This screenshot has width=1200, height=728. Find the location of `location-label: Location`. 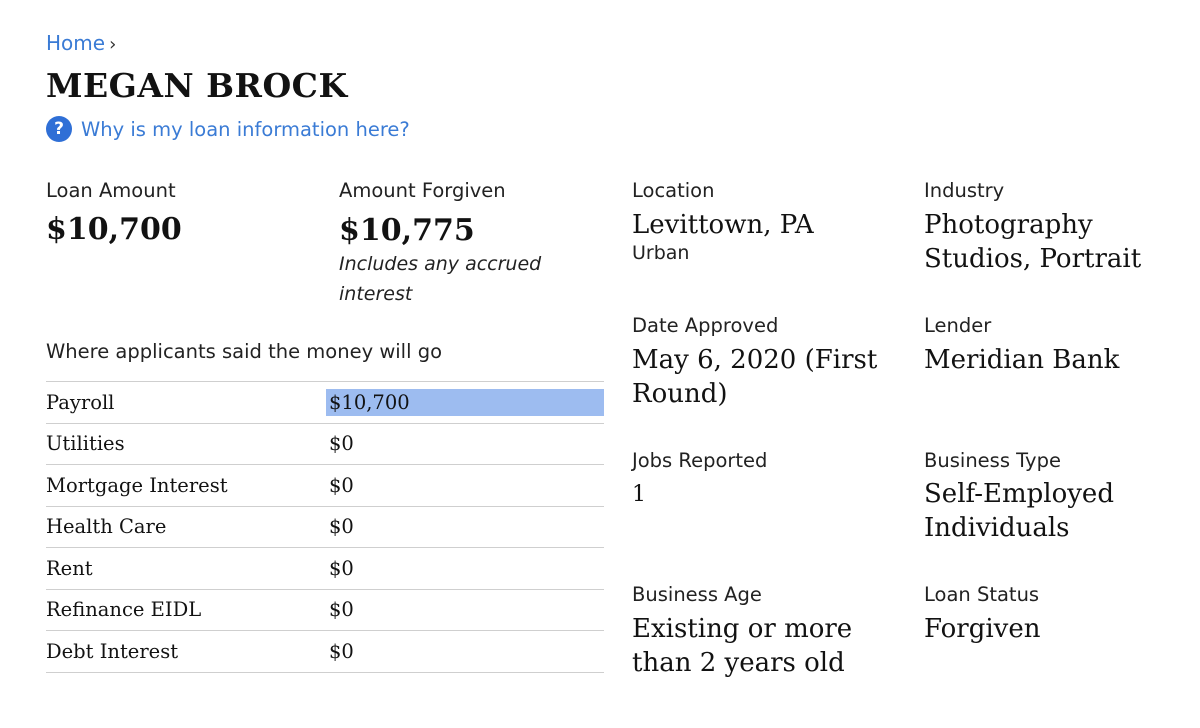

location-label: Location is located at coordinates (673, 190).